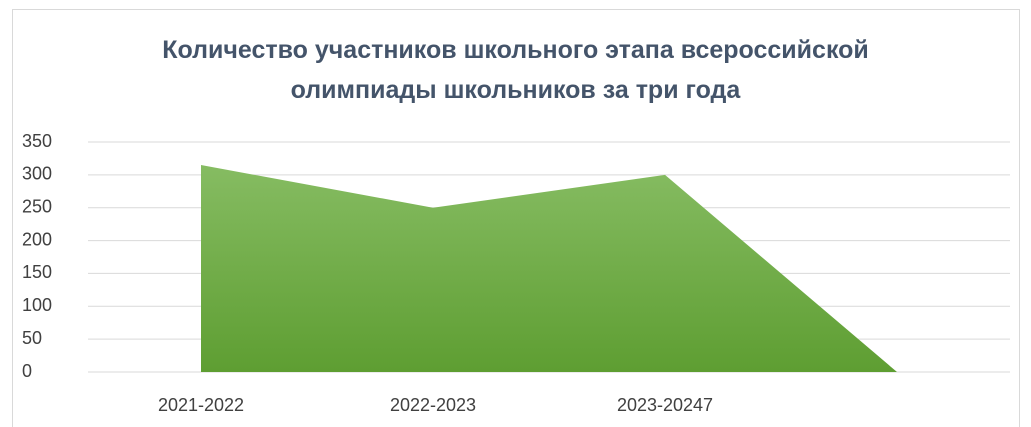  Describe the element at coordinates (27, 371) in the screenshot. I see `y-tick-label: 0` at that location.